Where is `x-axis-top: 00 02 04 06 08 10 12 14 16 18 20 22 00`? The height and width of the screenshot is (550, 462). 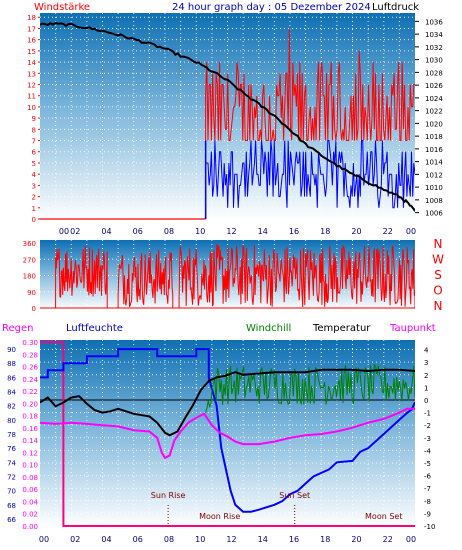
x-axis-top: 00 02 04 06 08 10 12 14 16 18 20 22 00 is located at coordinates (237, 231).